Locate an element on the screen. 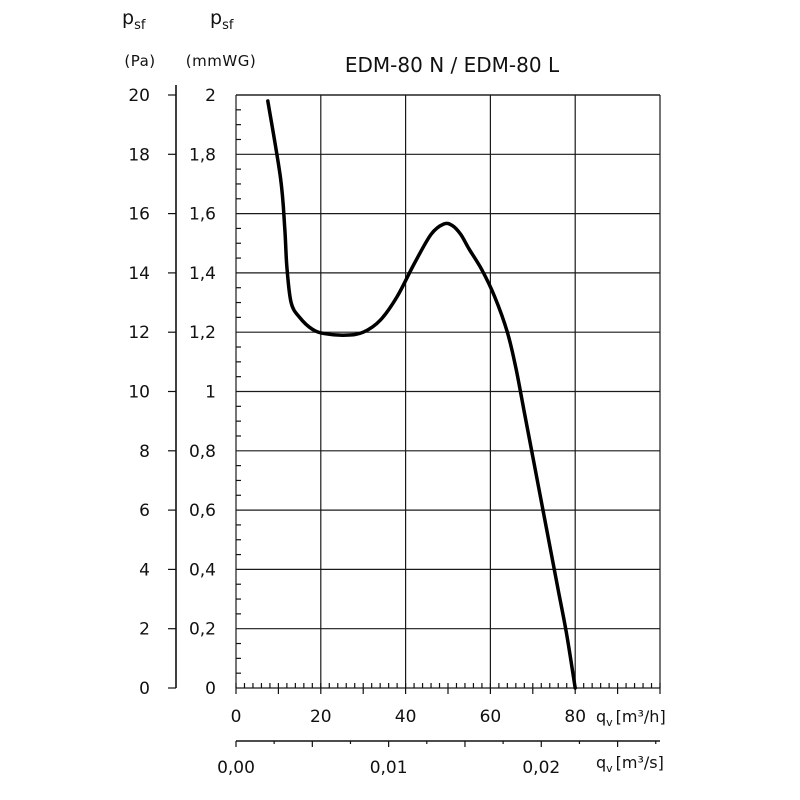  y-left-tick-label: 6 is located at coordinates (144, 511).